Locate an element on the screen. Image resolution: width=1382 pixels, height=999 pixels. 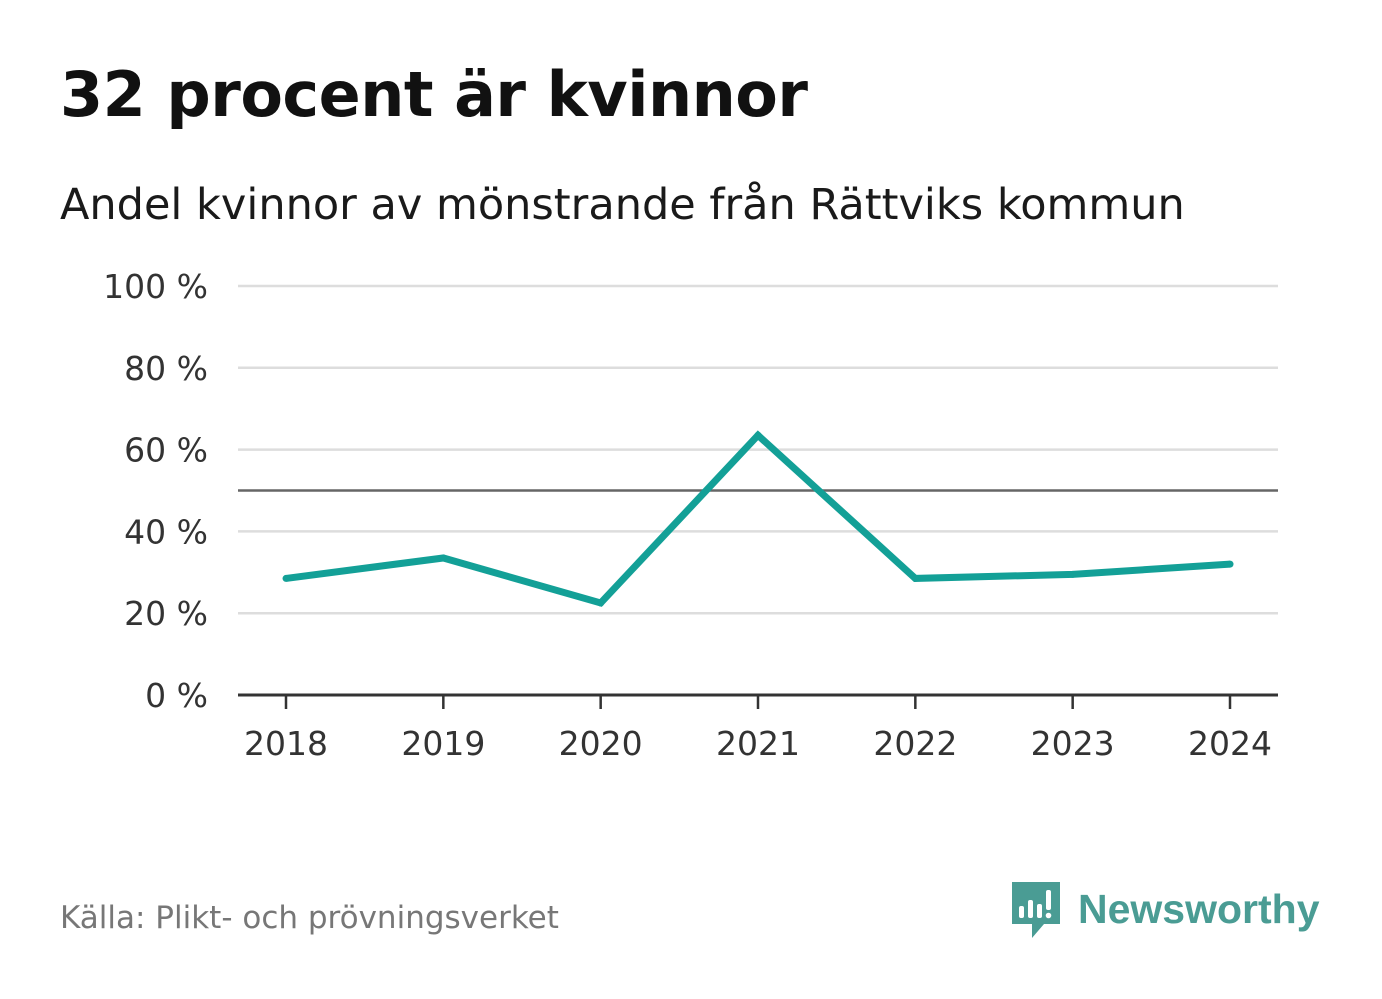
y-tick-label: 20 % is located at coordinates (166, 613).